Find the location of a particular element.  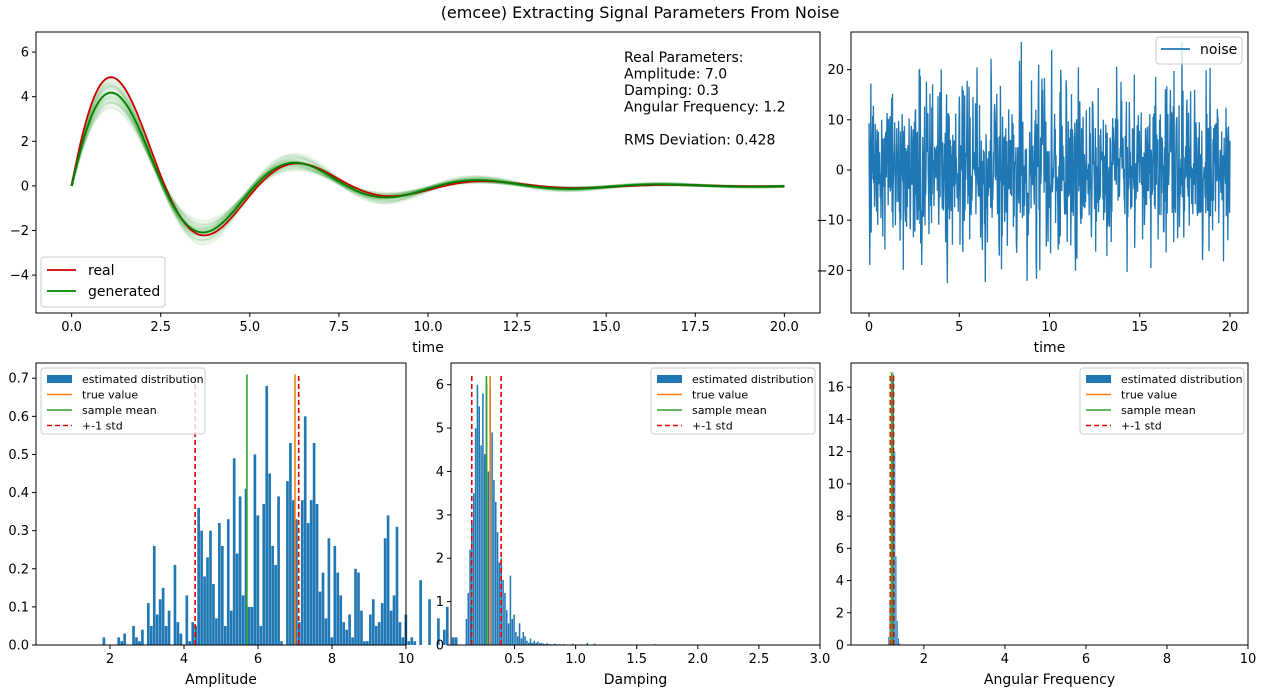

y-tick-label: −4 is located at coordinates (19, 276).